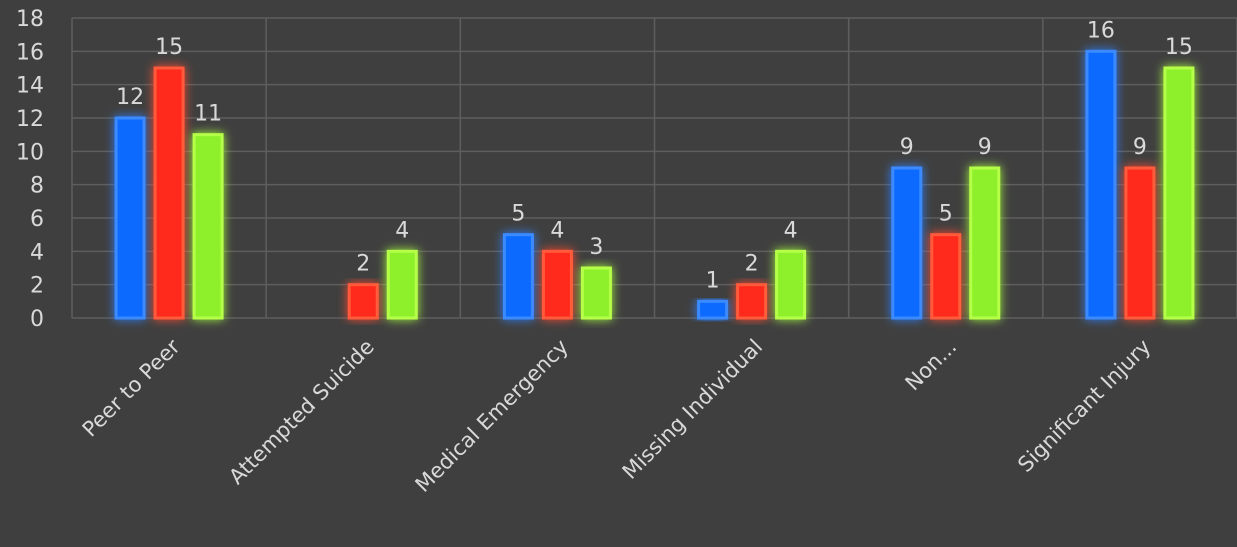 The width and height of the screenshot is (1237, 547). What do you see at coordinates (37, 286) in the screenshot?
I see `y-tick-label: 2` at bounding box center [37, 286].